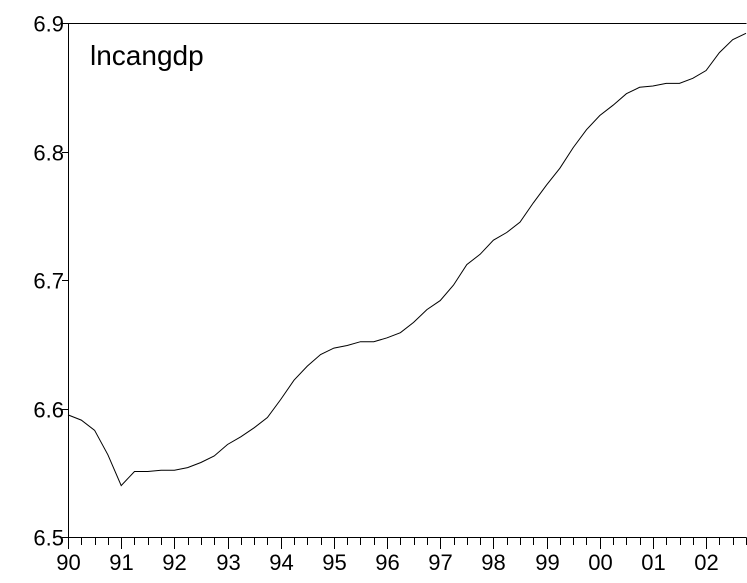  I want to click on x-tick-label: 01, so click(653, 562).